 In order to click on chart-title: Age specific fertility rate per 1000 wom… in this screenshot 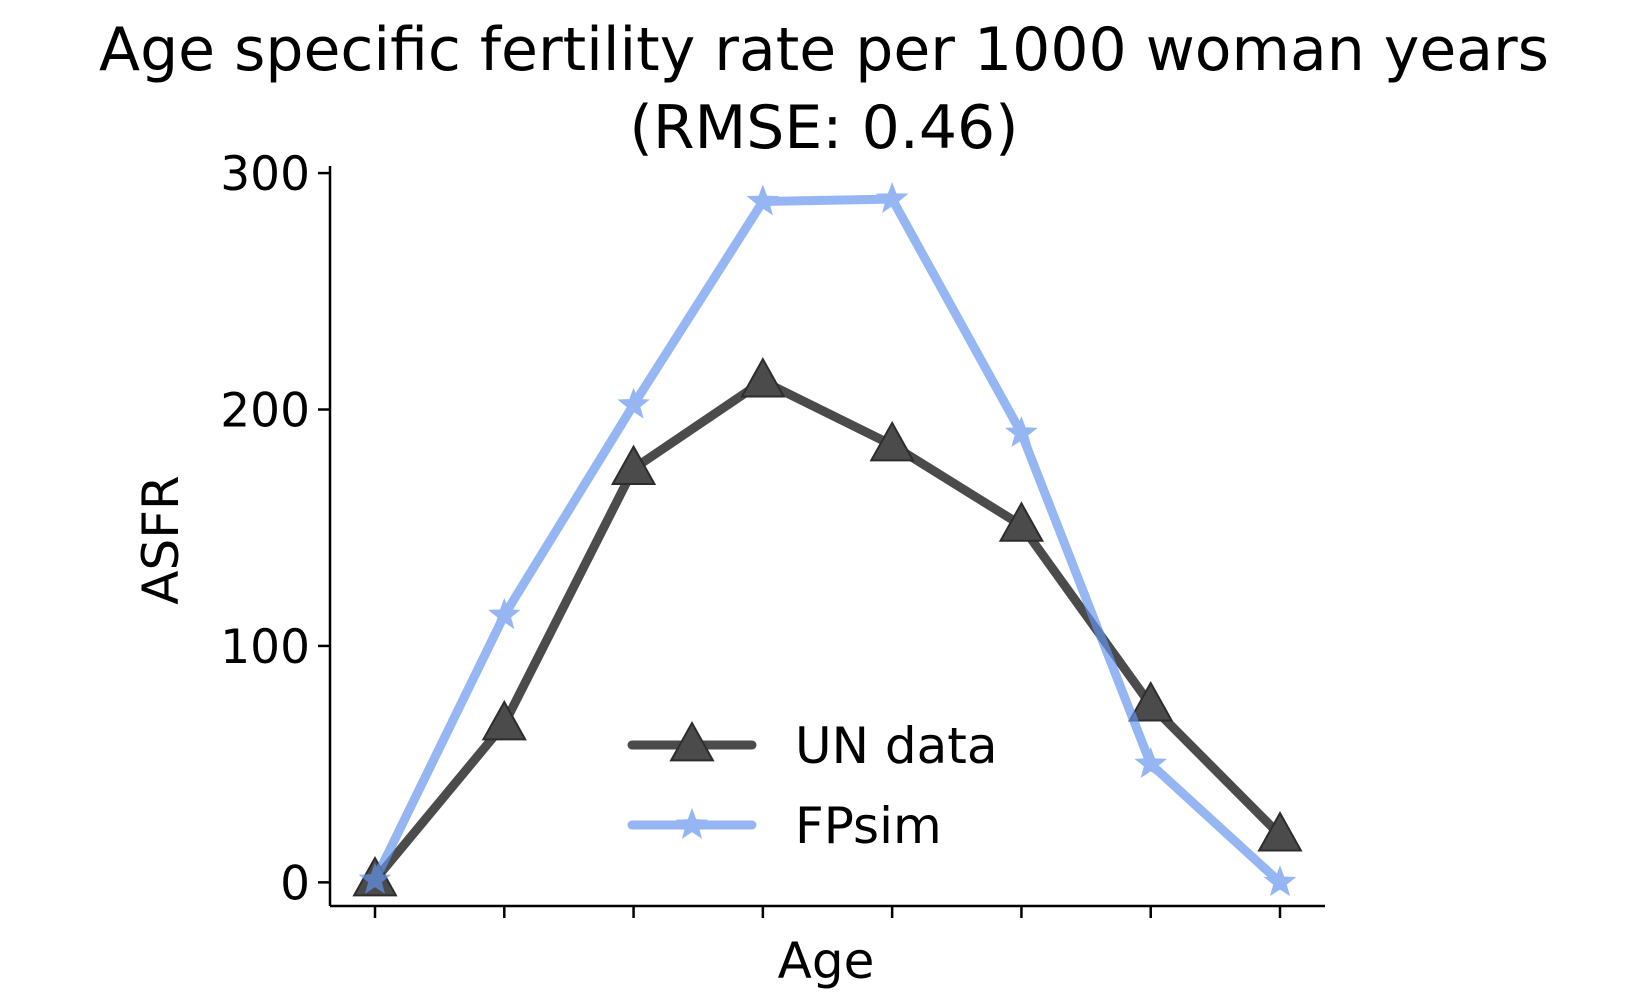, I will do `click(824, 50)`.